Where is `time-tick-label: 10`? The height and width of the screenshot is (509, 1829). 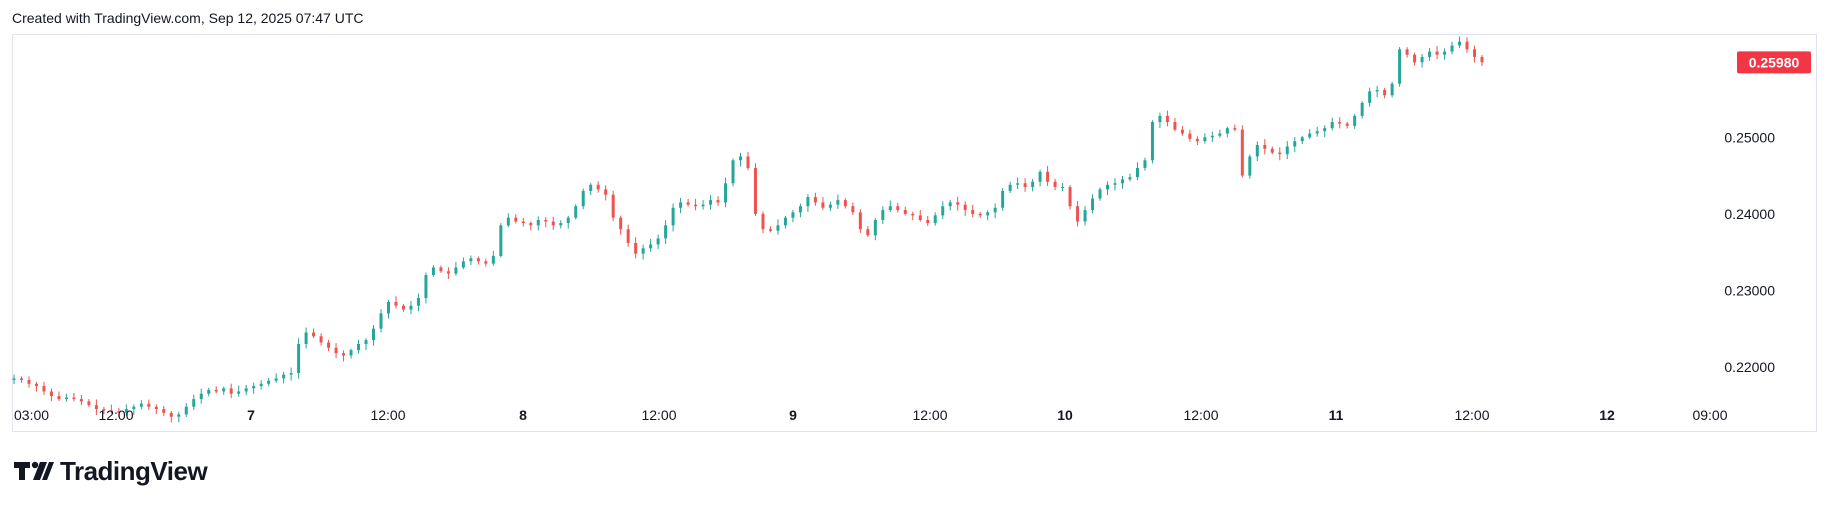
time-tick-label: 10 is located at coordinates (1065, 415).